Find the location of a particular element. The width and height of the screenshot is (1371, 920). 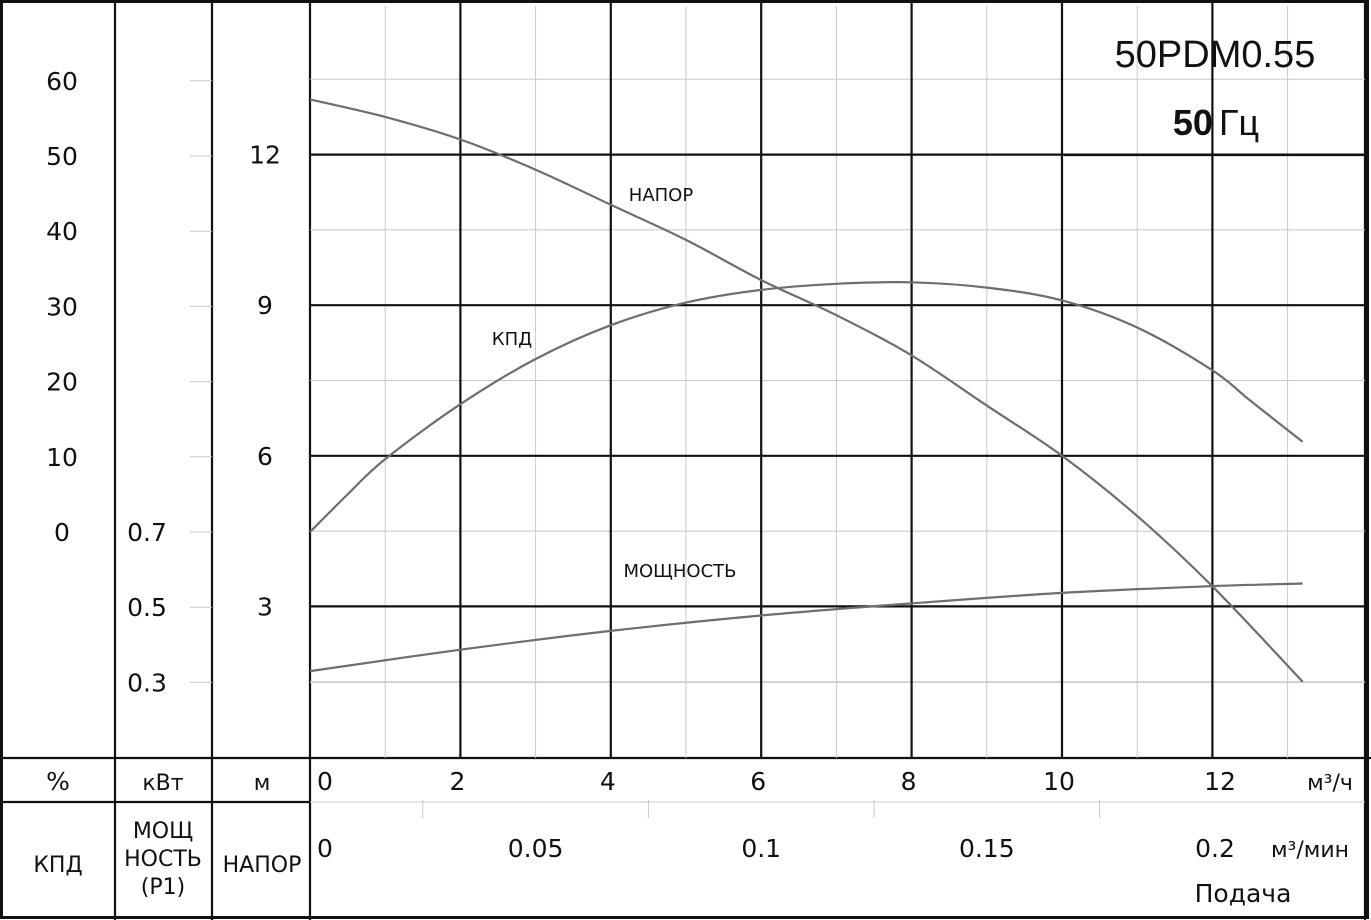

frequency-value: 50 is located at coordinates (1193, 122).